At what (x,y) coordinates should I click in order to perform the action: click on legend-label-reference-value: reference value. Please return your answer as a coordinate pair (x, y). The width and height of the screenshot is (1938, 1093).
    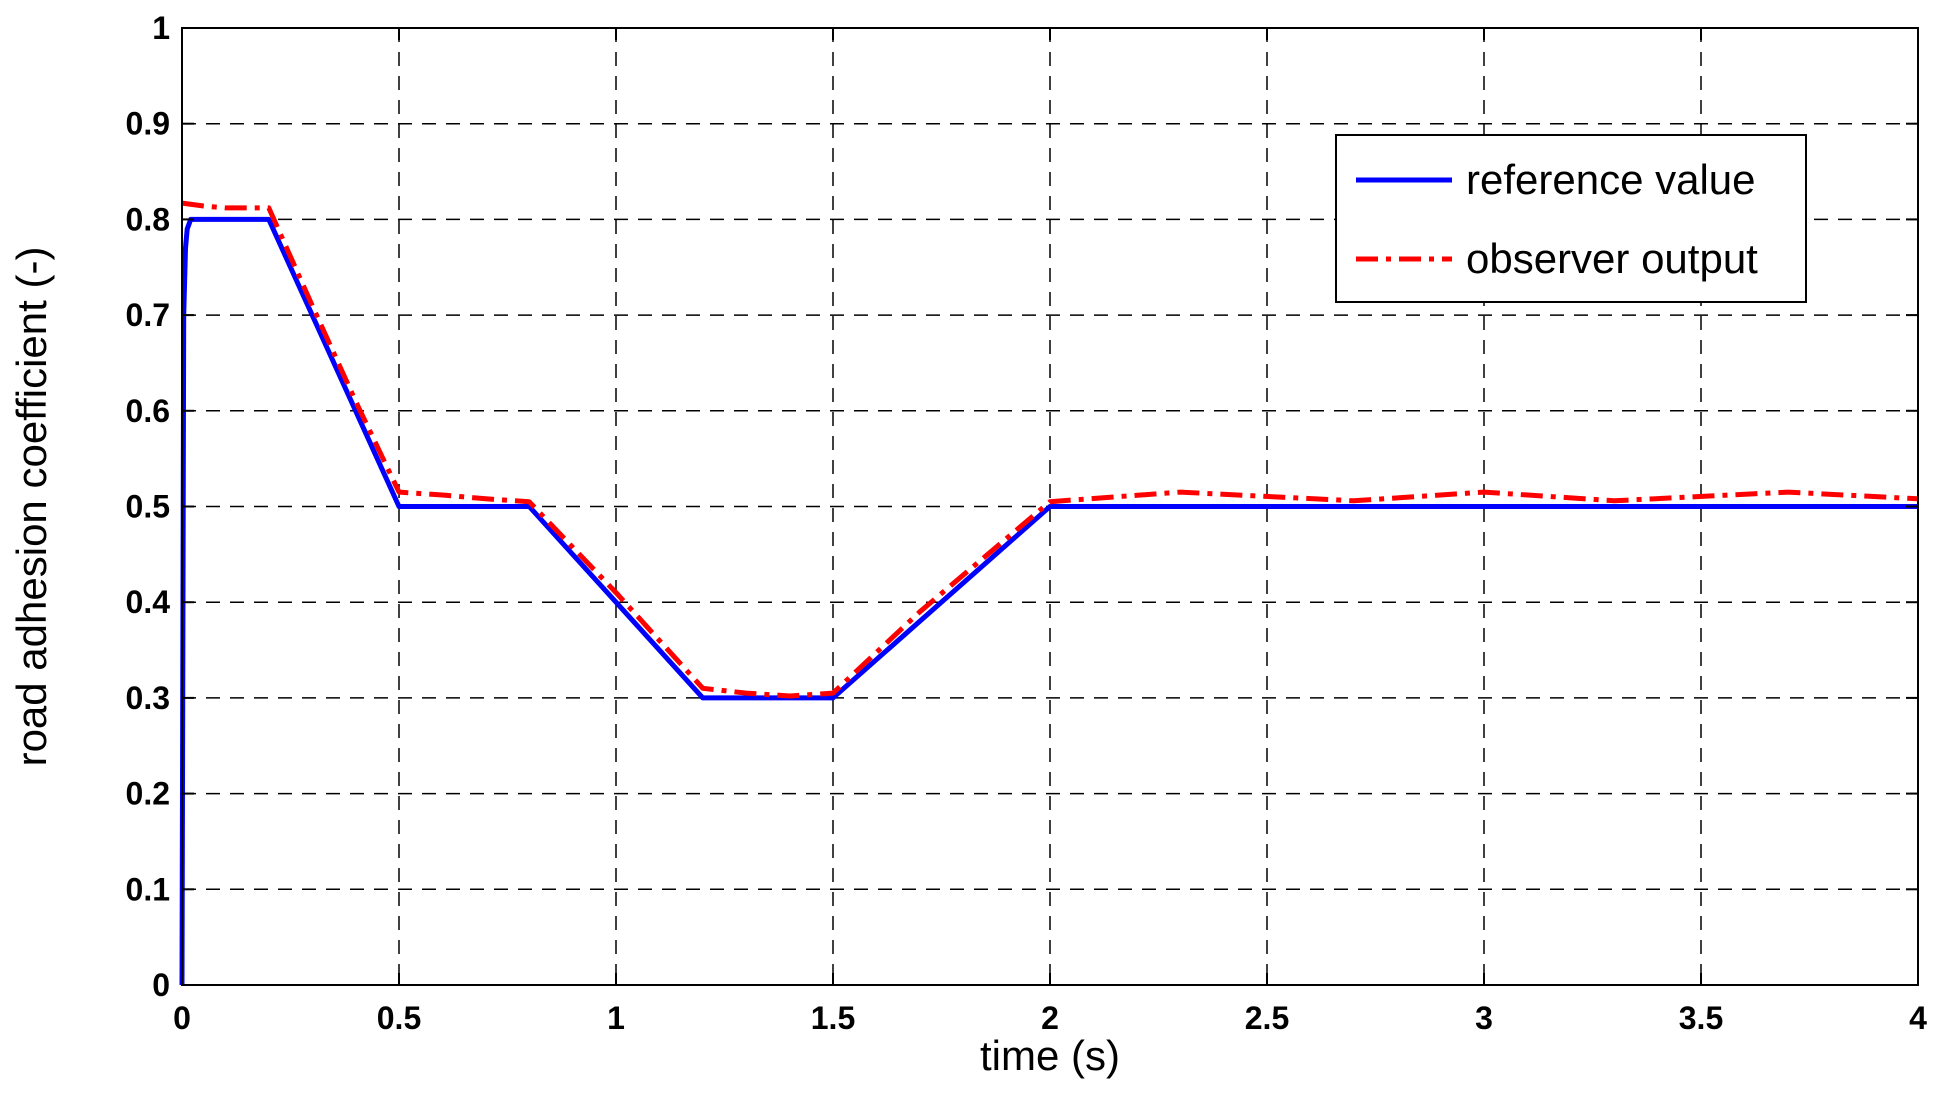
    Looking at the image, I should click on (1611, 179).